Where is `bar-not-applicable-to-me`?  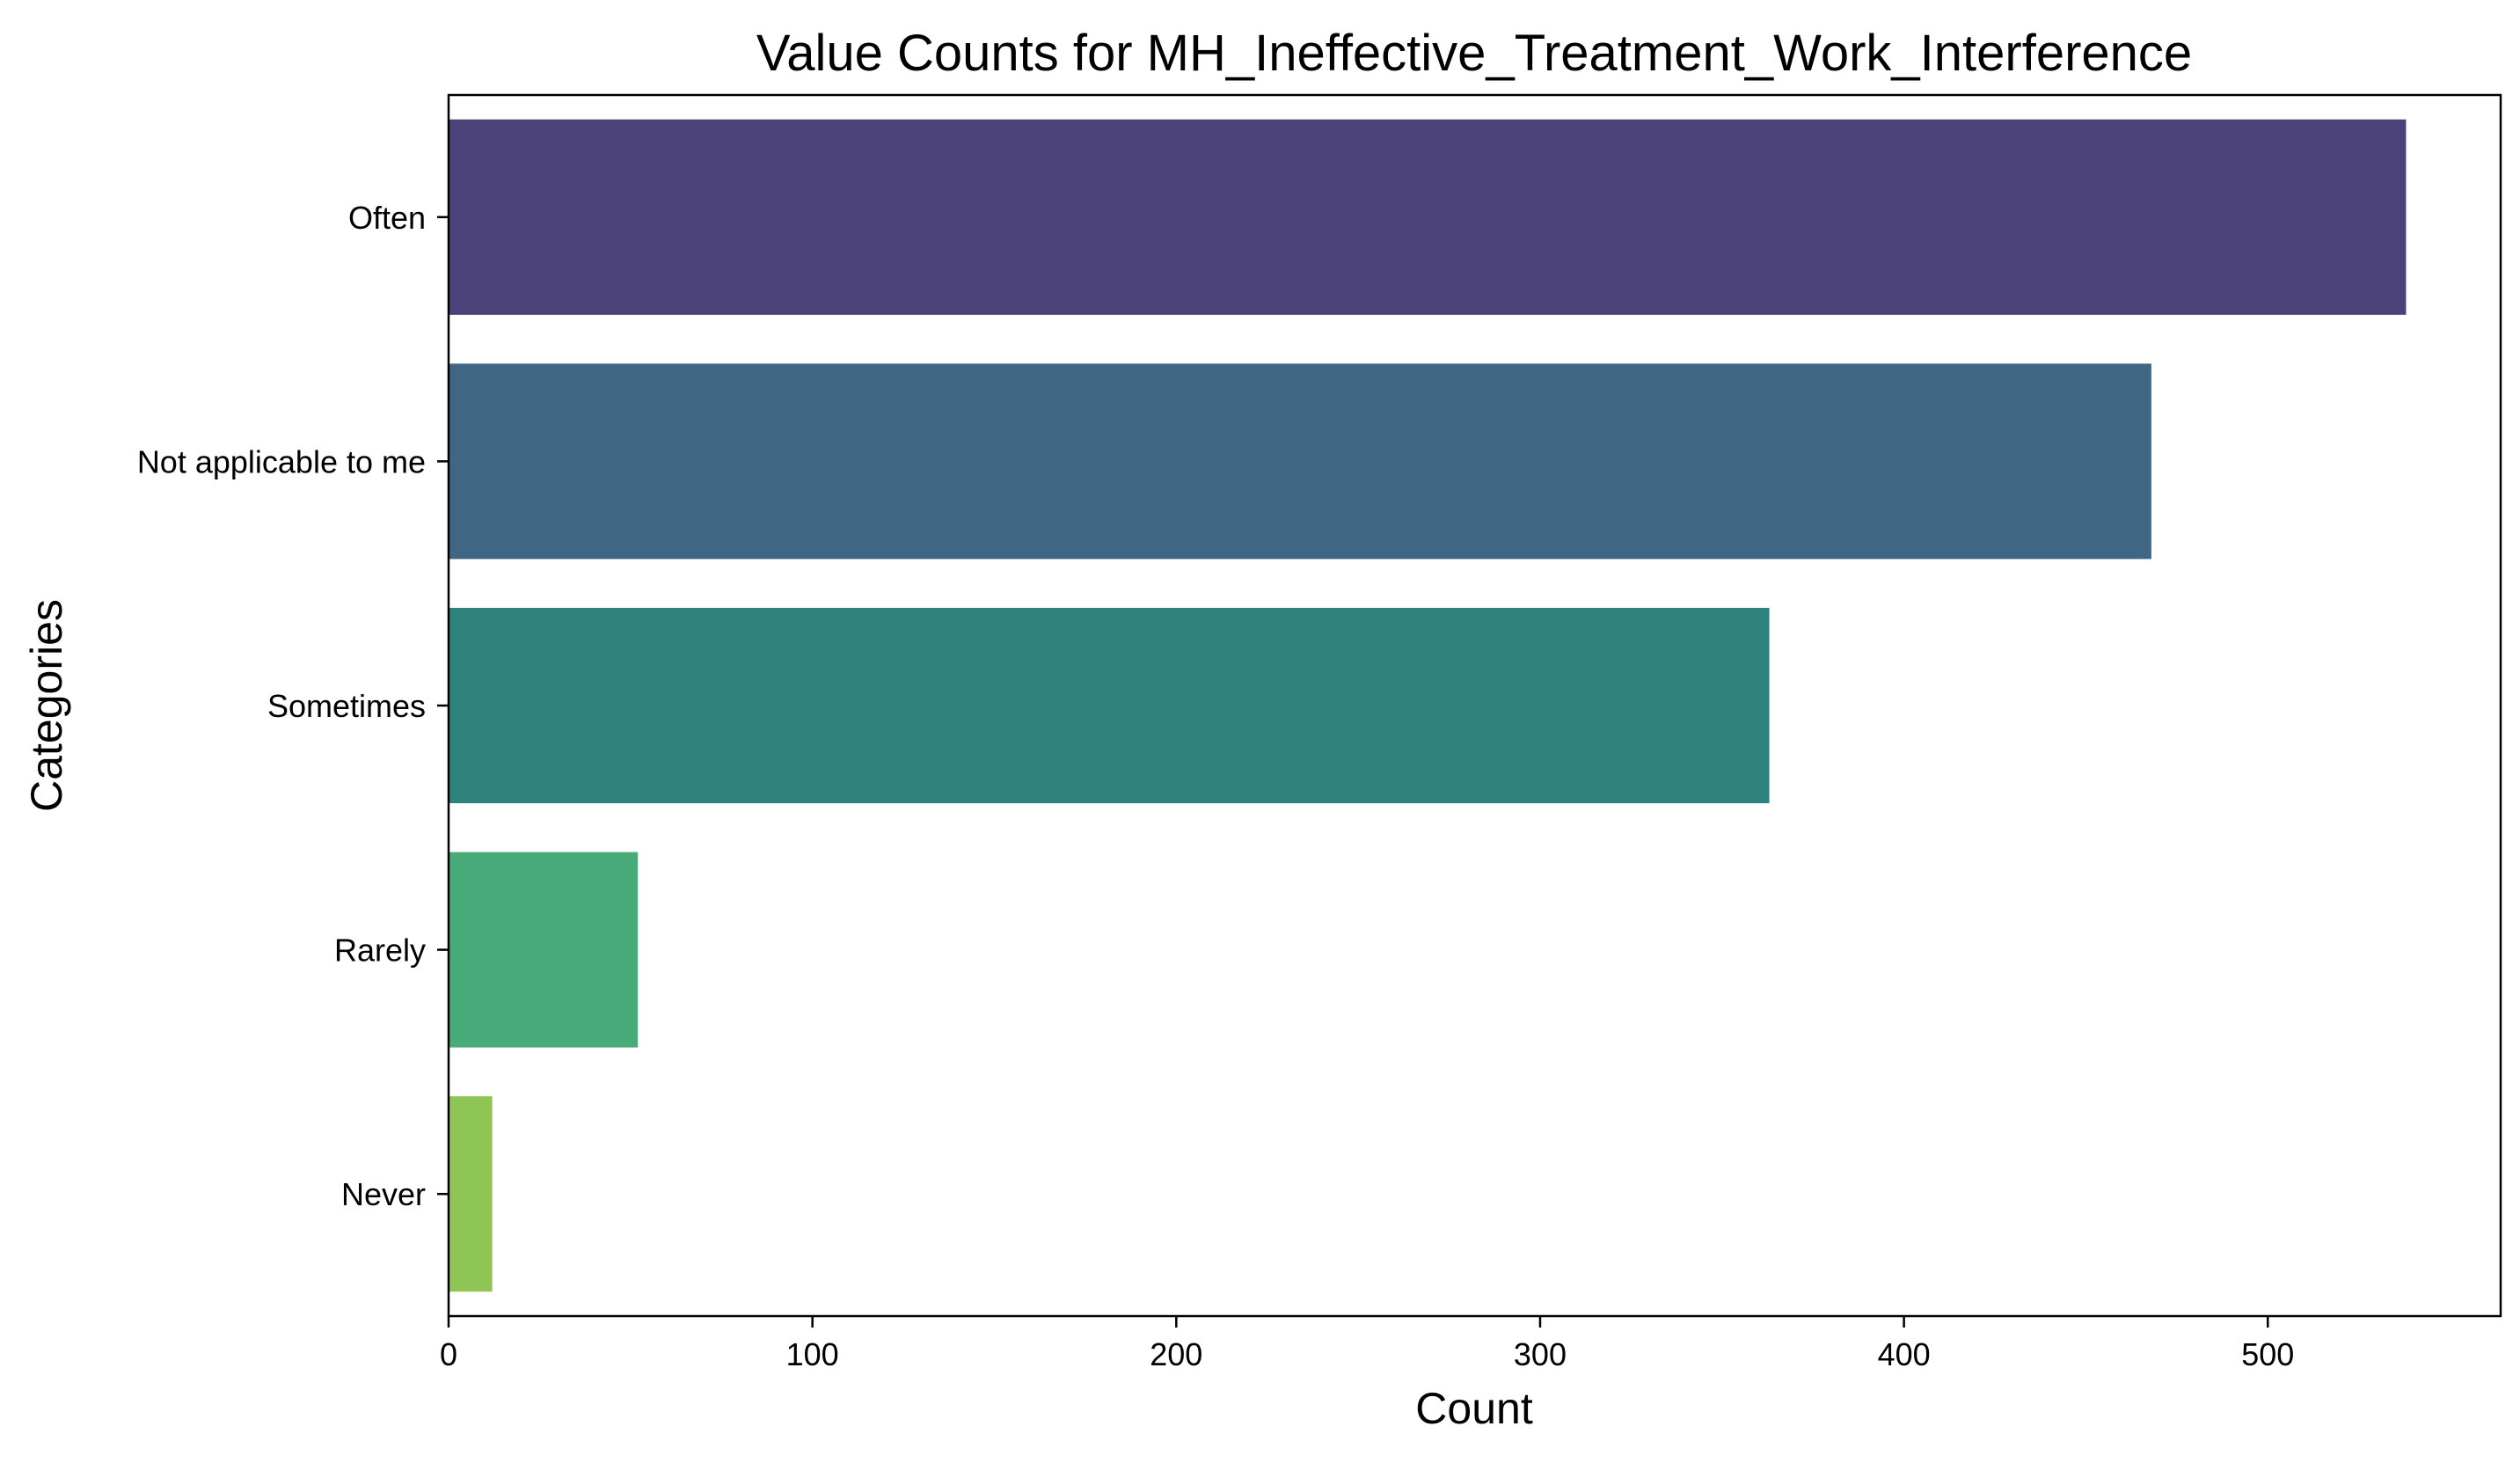
bar-not-applicable-to-me is located at coordinates (1300, 461).